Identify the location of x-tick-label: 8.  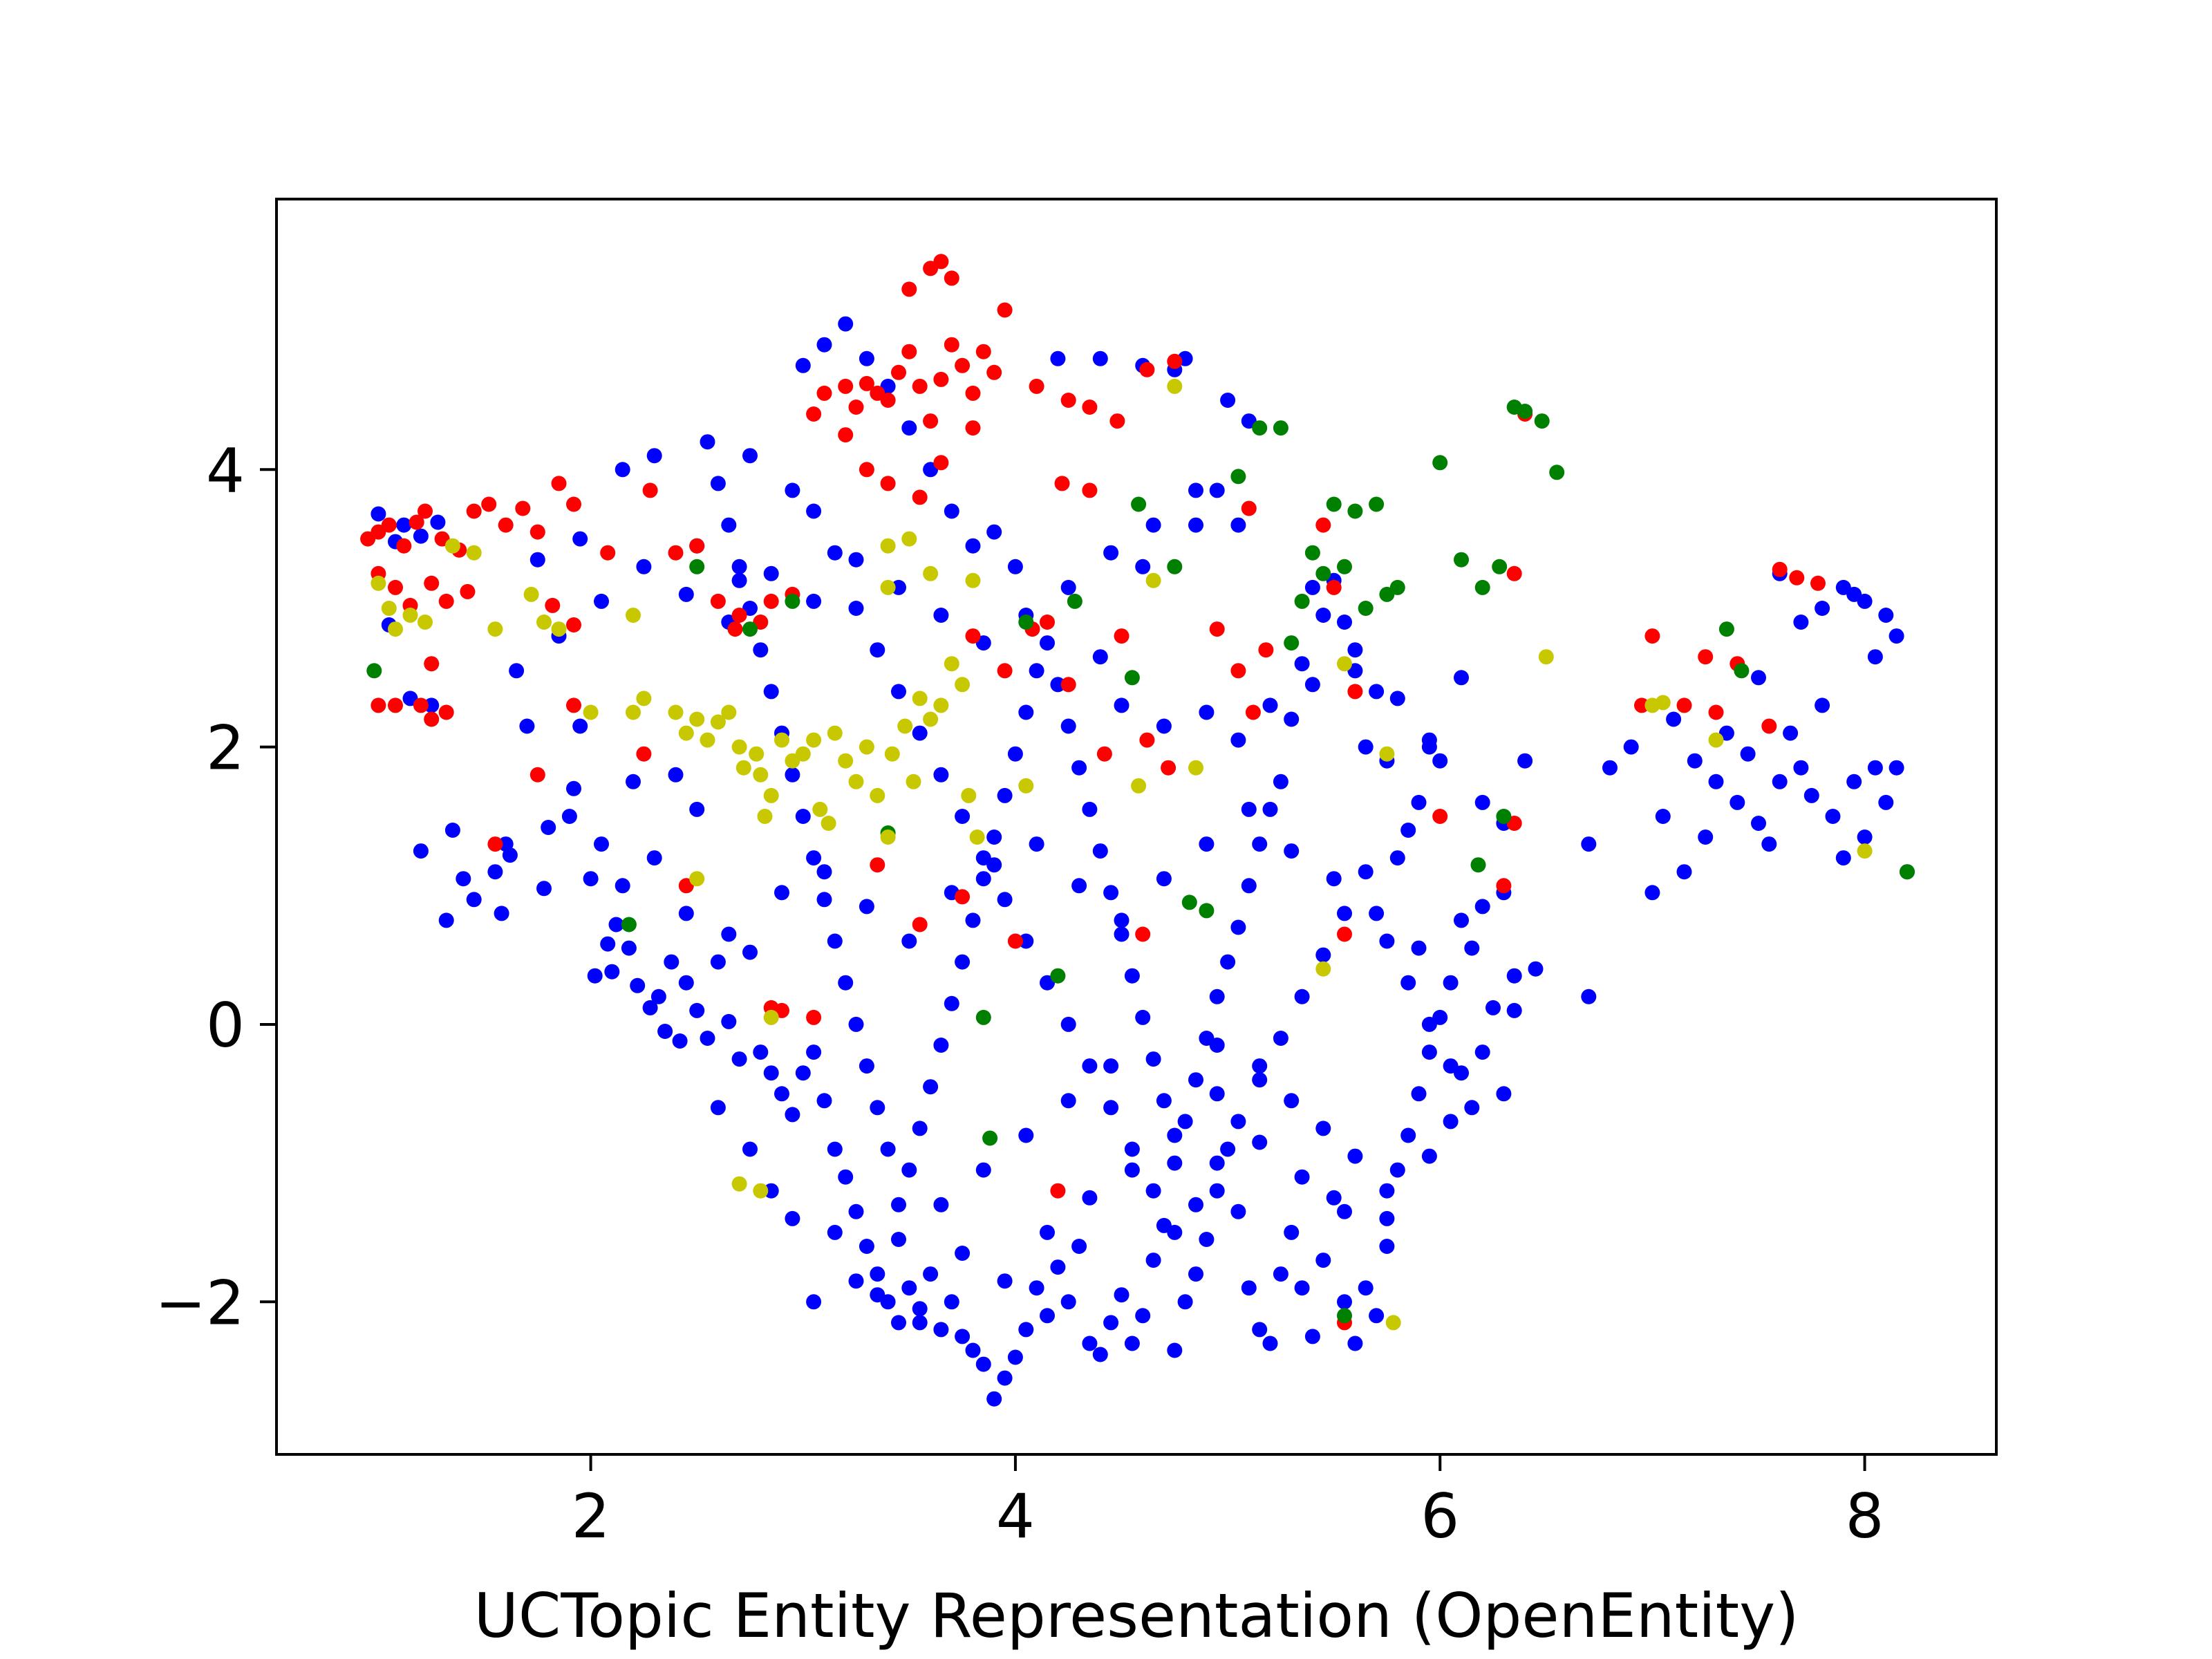
(1865, 1516).